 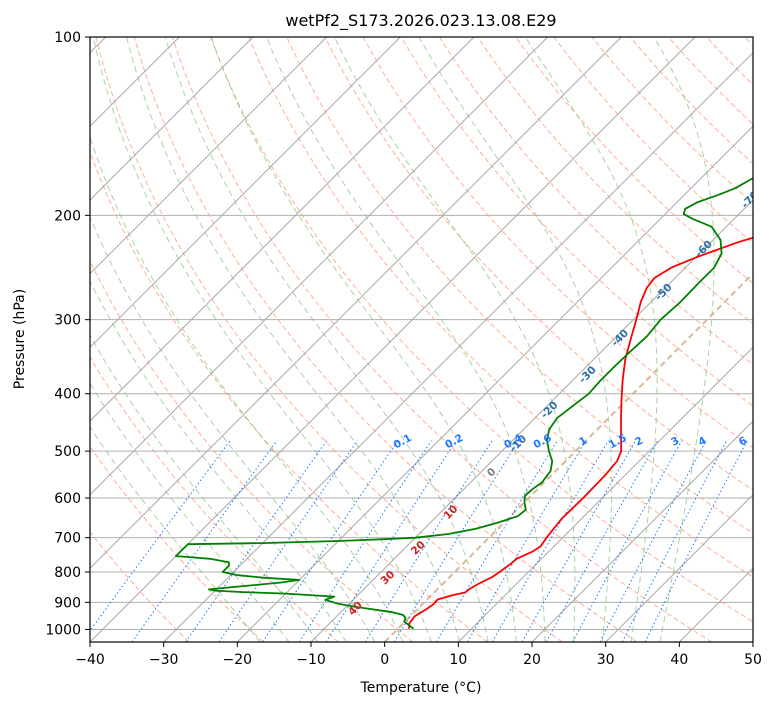 What do you see at coordinates (67, 499) in the screenshot?
I see `y-tick-label: 600` at bounding box center [67, 499].